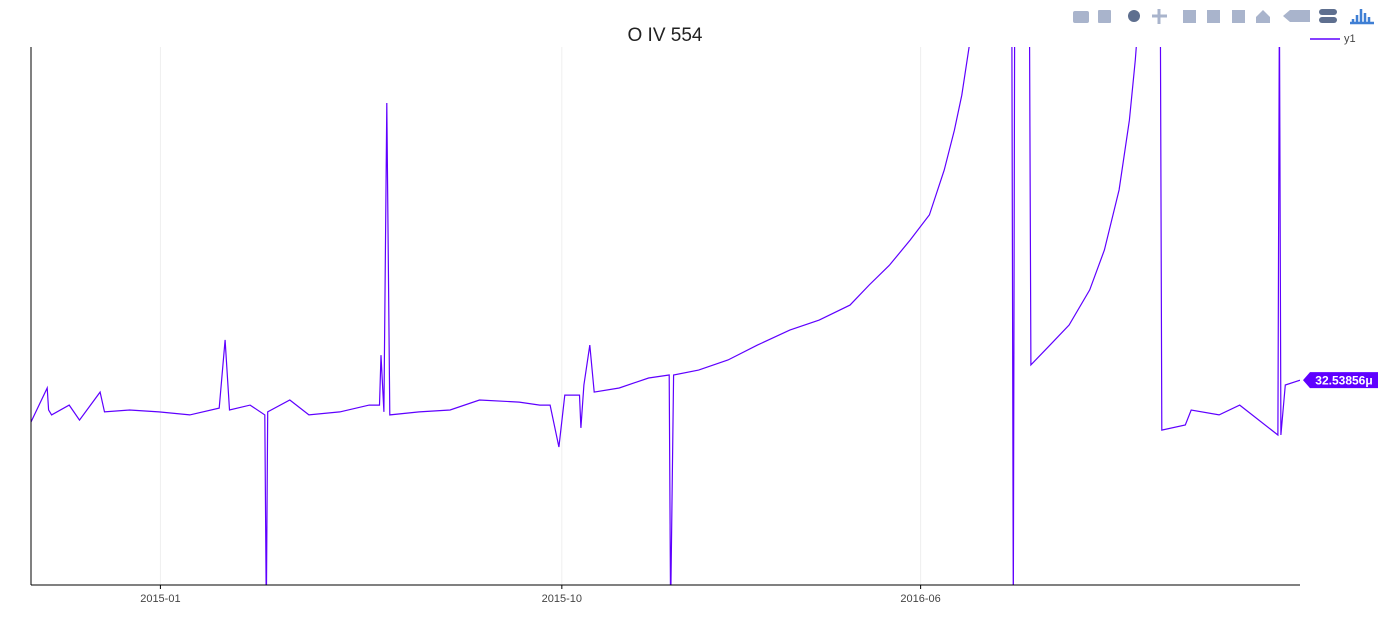 The height and width of the screenshot is (640, 1378). I want to click on zoom-out-icon, so click(1213, 16).